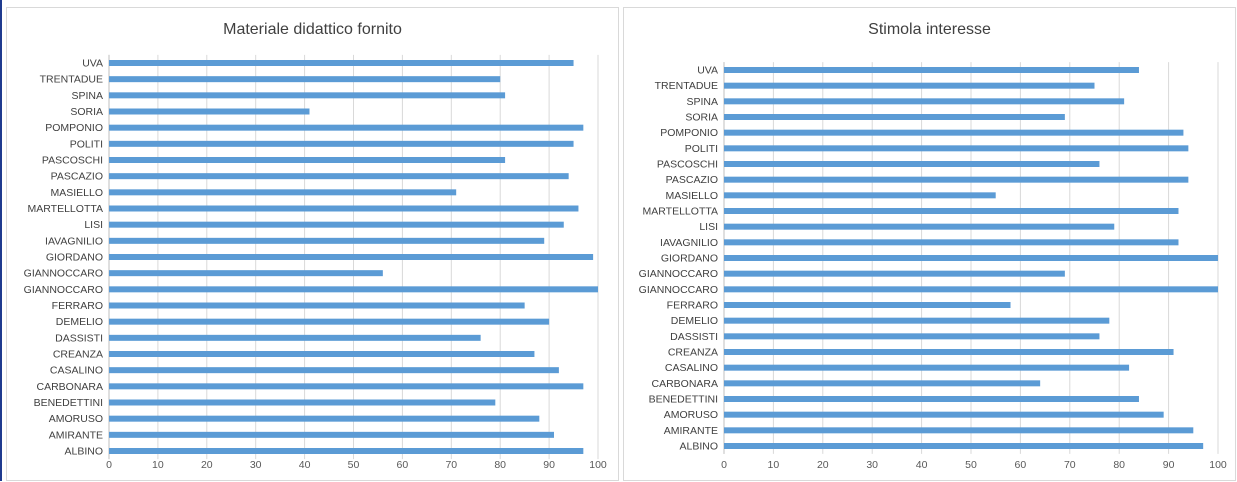  Describe the element at coordinates (1, 240) in the screenshot. I see `window-frame-edge` at that location.